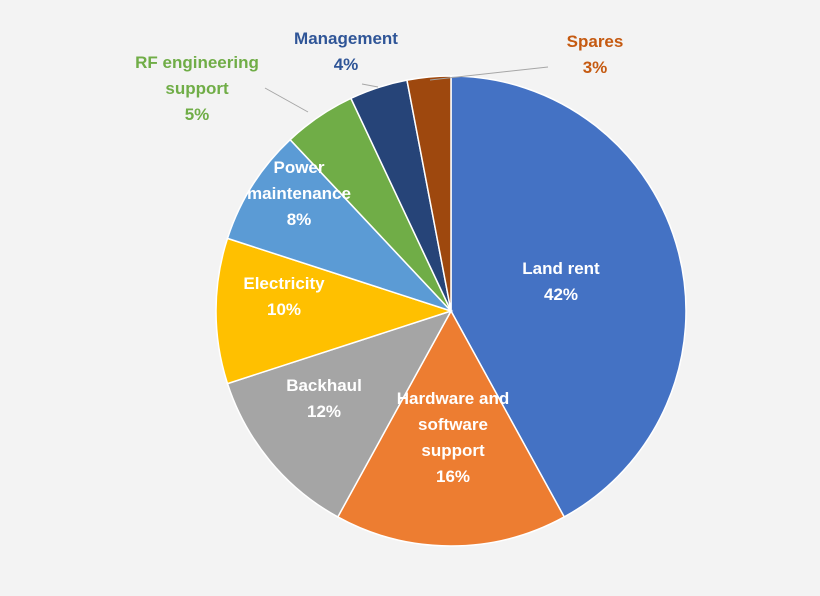  Describe the element at coordinates (370, 85) in the screenshot. I see `leader-line-management` at that location.